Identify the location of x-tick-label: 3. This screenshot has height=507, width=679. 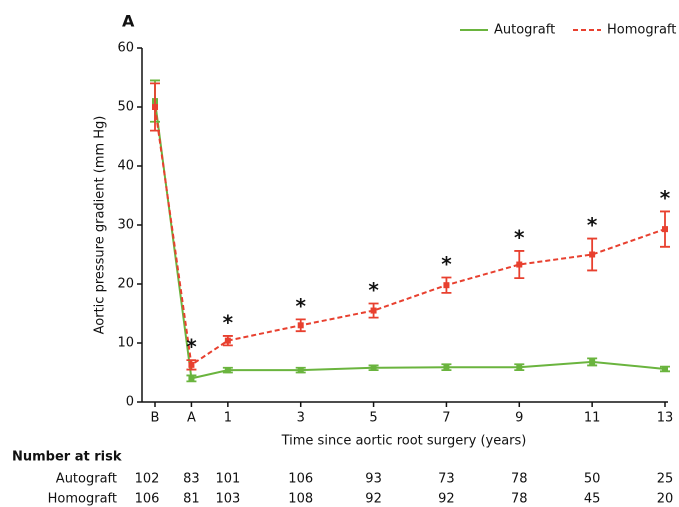
(301, 418).